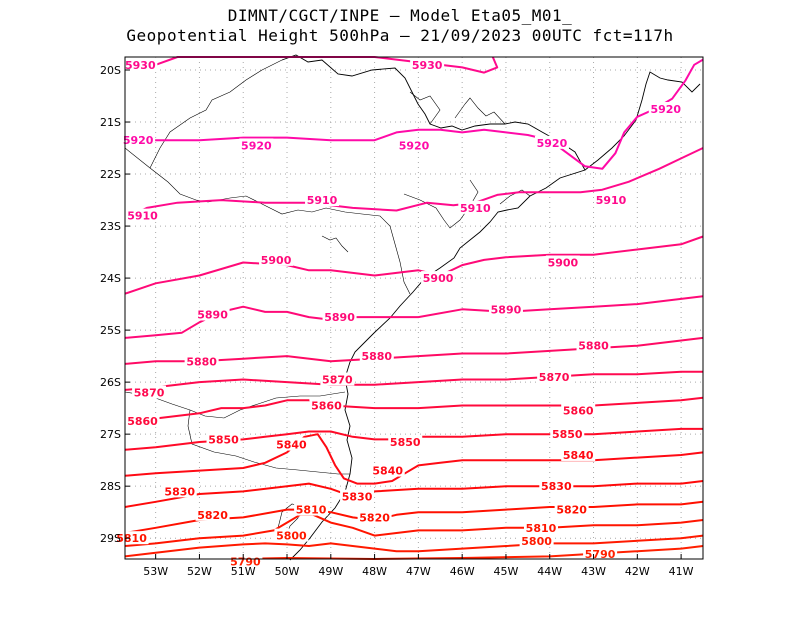 Image resolution: width=800 pixels, height=618 pixels. I want to click on lon-tick-label: 52W, so click(199, 571).